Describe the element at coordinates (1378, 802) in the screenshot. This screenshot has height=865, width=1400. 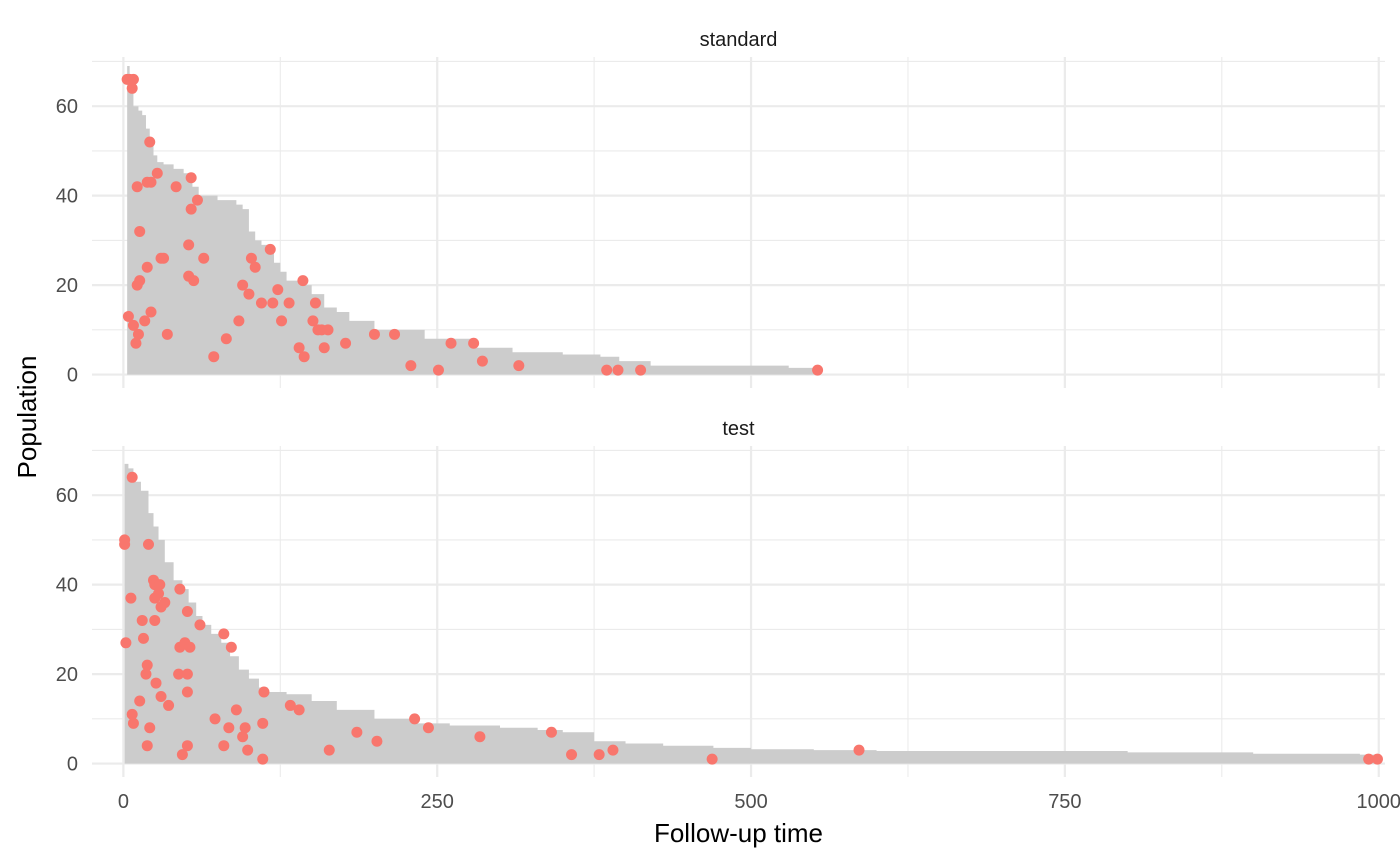
I see `x-tick-label: 1000` at that location.